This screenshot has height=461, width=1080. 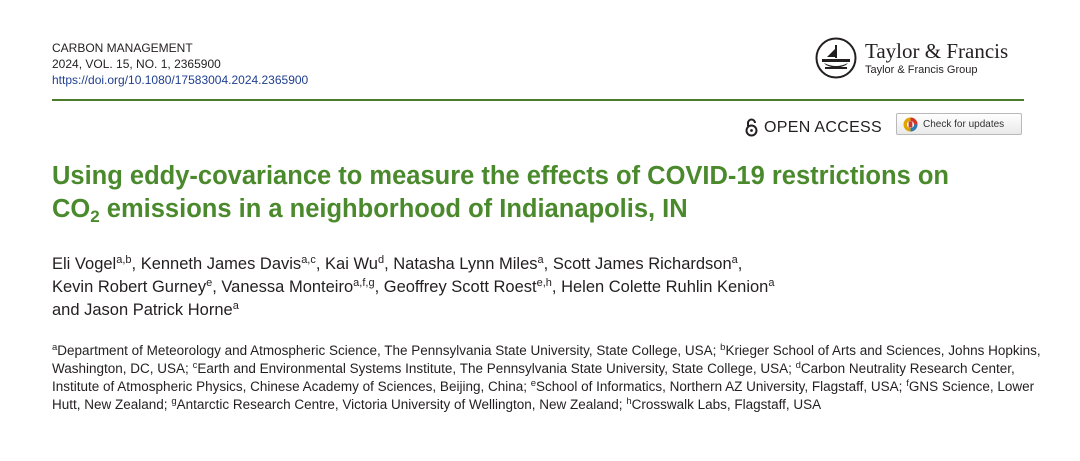 What do you see at coordinates (221, 264) in the screenshot?
I see `author-name: Kenneth James Davis` at bounding box center [221, 264].